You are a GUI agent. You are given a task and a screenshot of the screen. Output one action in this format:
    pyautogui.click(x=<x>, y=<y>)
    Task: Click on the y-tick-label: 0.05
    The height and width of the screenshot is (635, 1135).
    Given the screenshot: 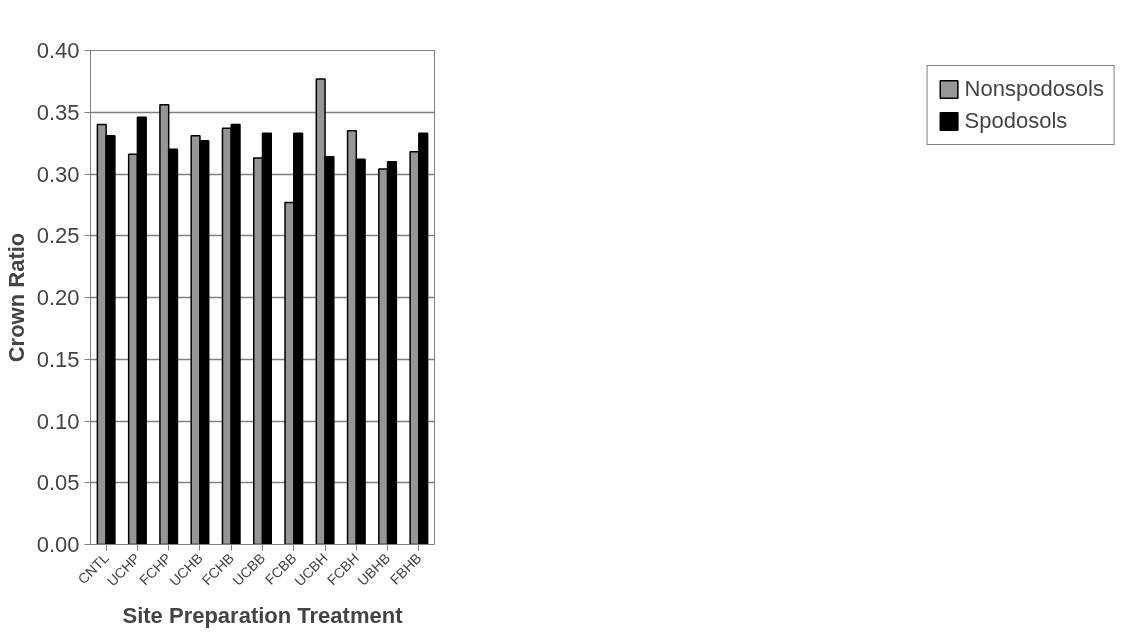 What is the action you would take?
    pyautogui.click(x=58, y=483)
    